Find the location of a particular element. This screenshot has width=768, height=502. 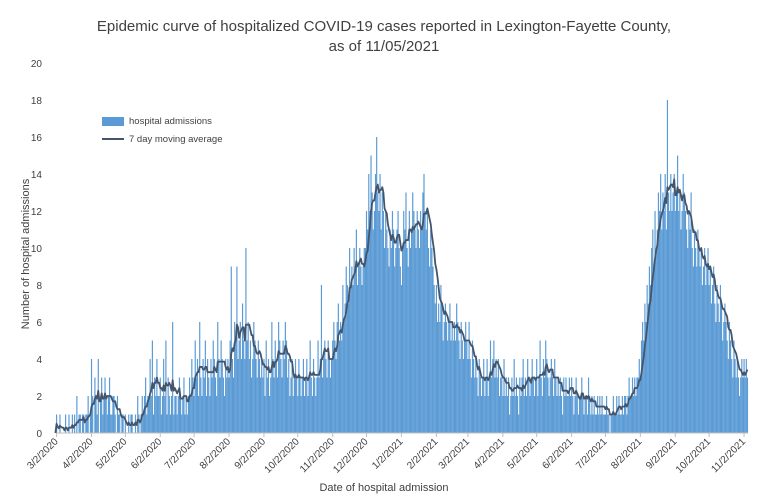

x-tick-label: 12/2/2020 is located at coordinates (351, 456).